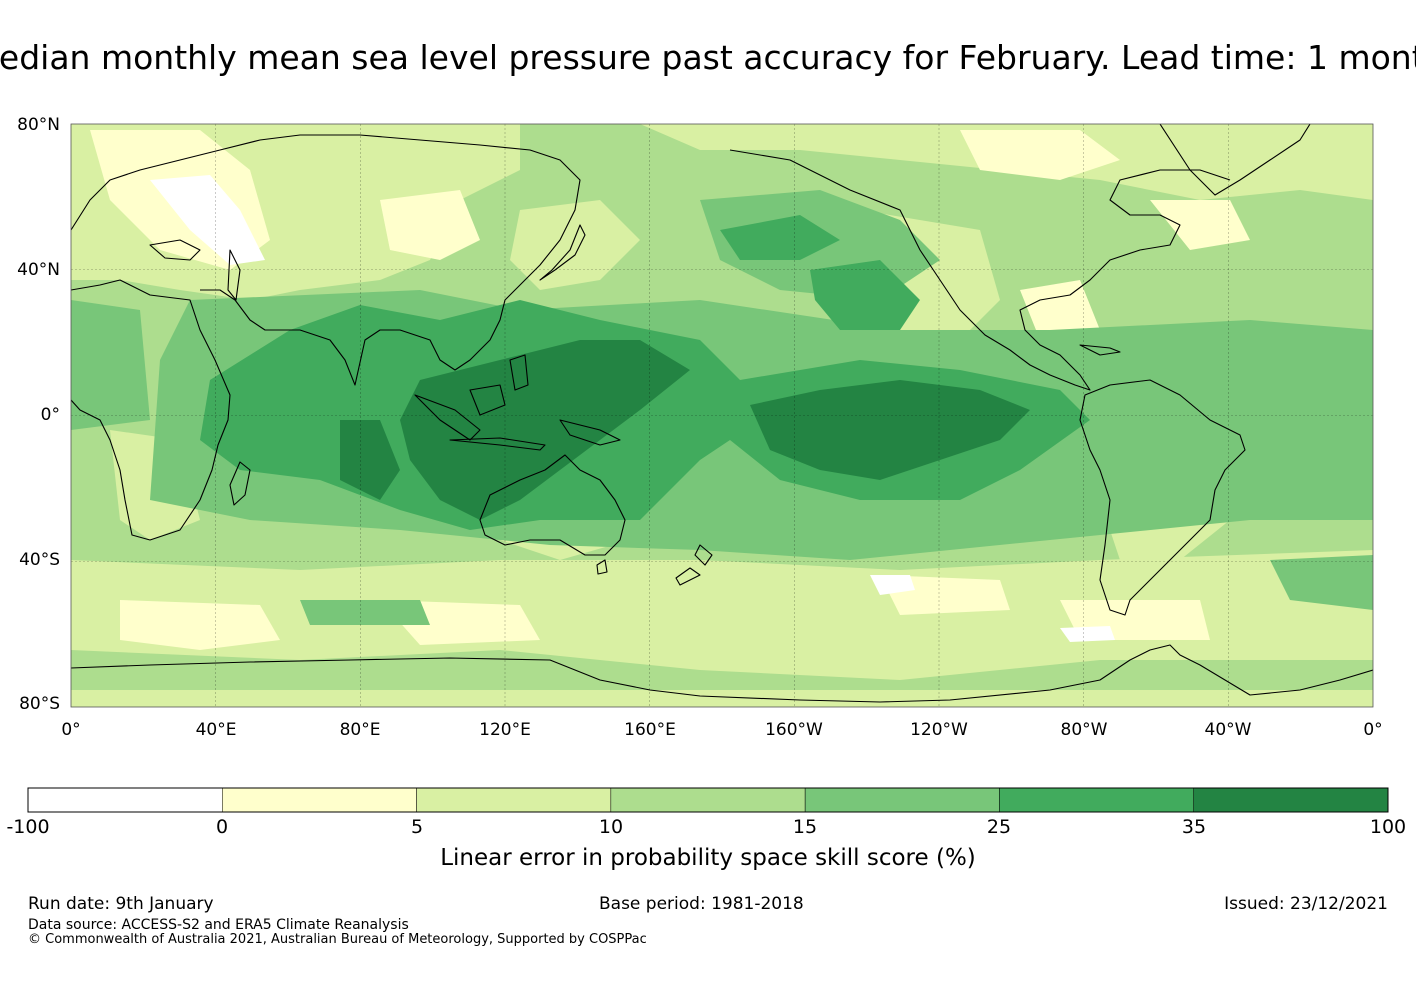 Image resolution: width=1416 pixels, height=990 pixels. What do you see at coordinates (505, 730) in the screenshot?
I see `lon-label: 120°E` at bounding box center [505, 730].